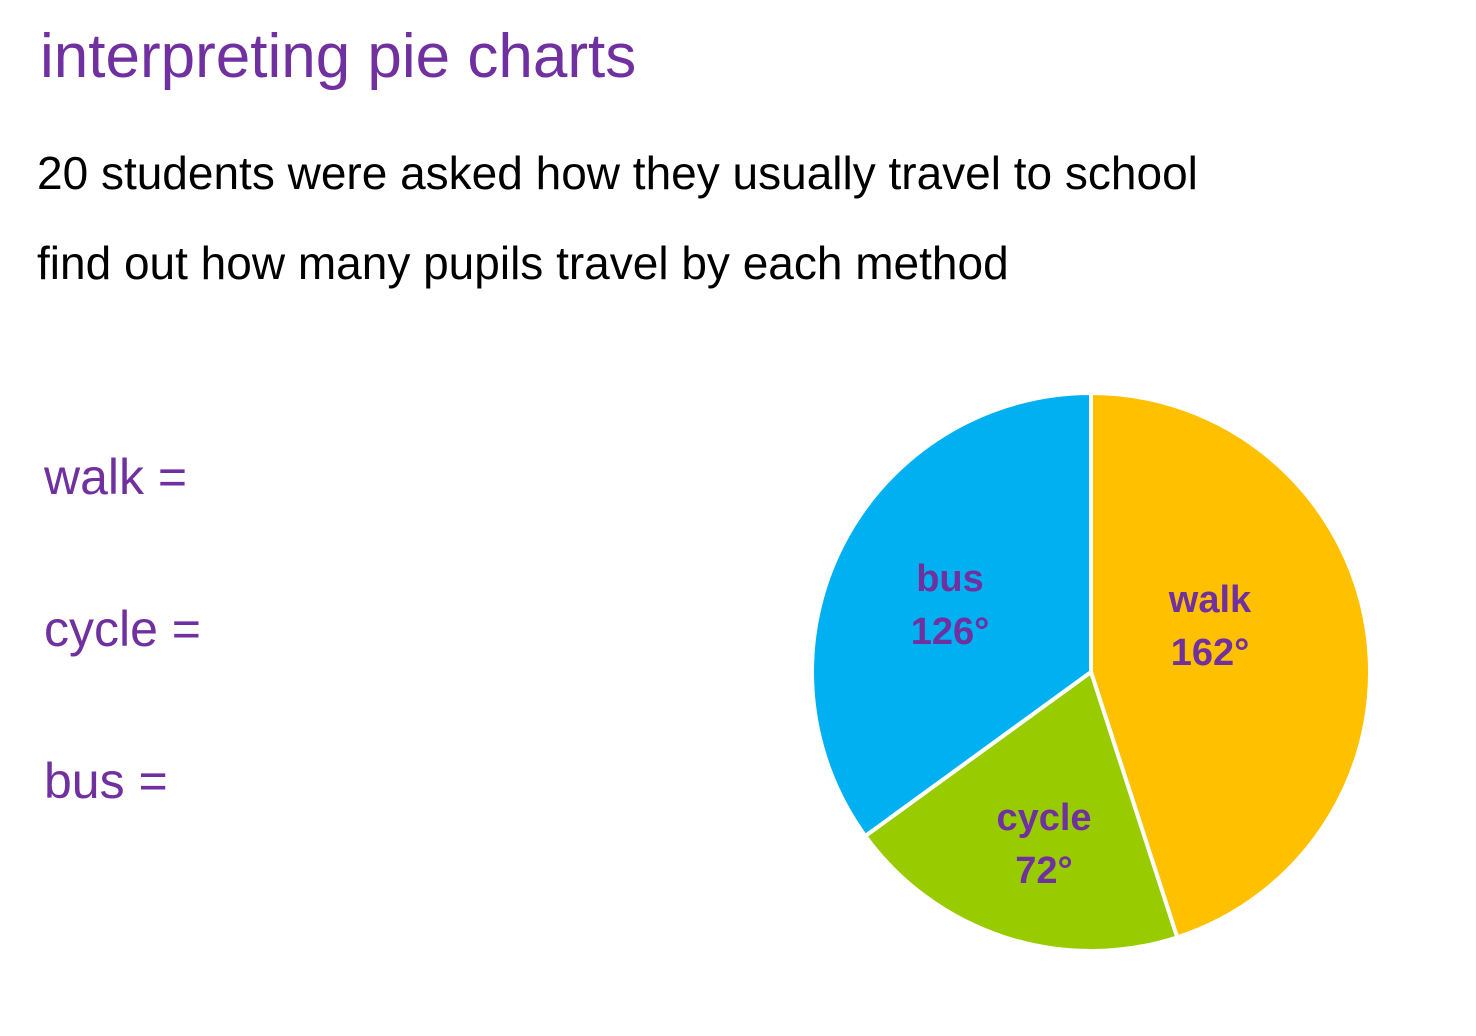 This screenshot has width=1476, height=1036. I want to click on answer-bus: bus =, so click(106, 781).